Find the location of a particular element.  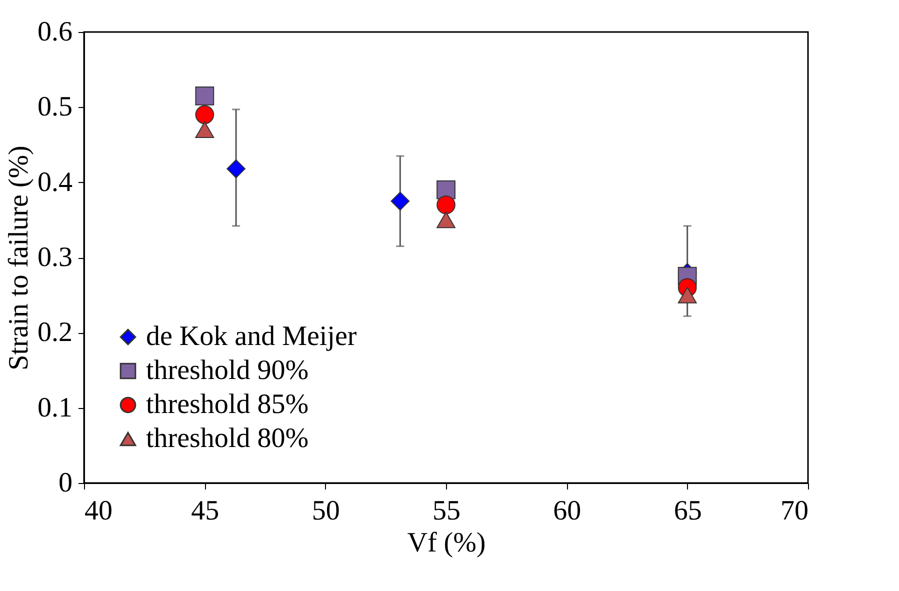

x-tick-label: 70 is located at coordinates (794, 511).